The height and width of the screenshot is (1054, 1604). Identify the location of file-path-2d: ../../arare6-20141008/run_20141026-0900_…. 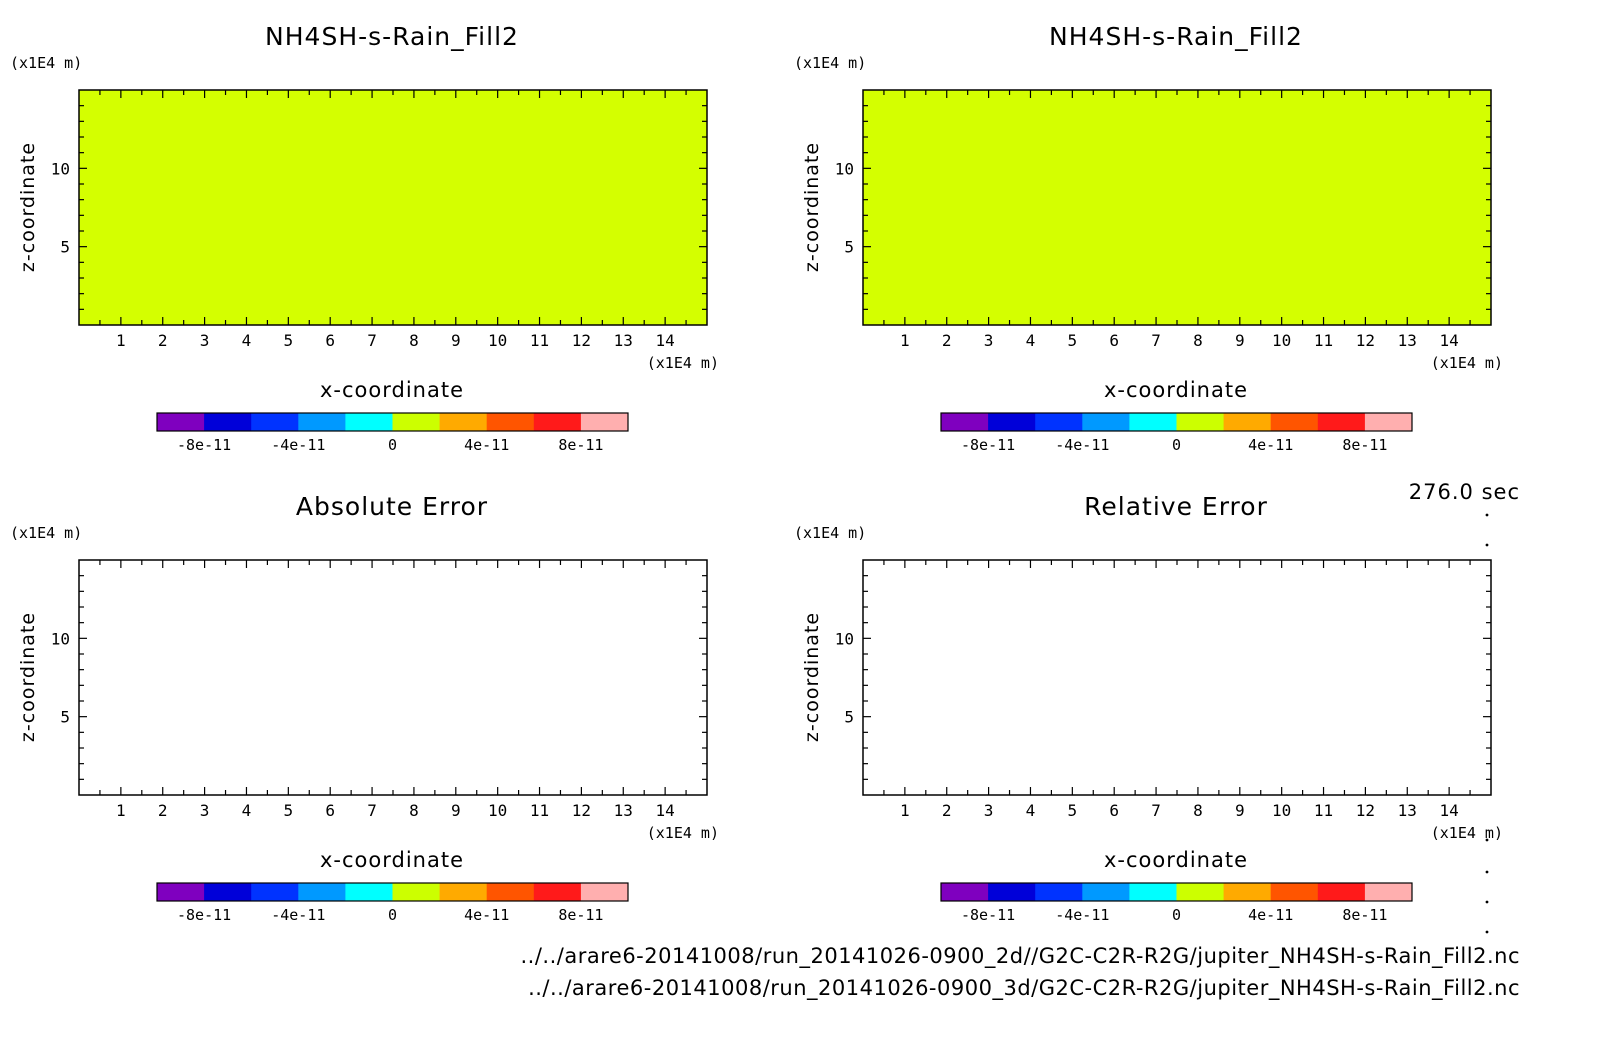
(1020, 956).